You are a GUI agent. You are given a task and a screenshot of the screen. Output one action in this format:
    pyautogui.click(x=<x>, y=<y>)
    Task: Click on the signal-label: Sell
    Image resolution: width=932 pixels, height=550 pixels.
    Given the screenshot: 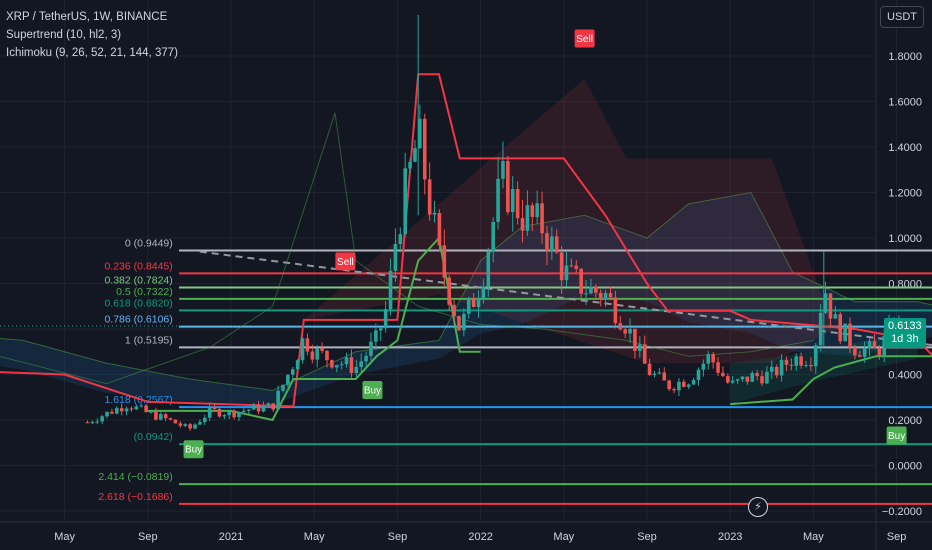 What is the action you would take?
    pyautogui.click(x=345, y=262)
    